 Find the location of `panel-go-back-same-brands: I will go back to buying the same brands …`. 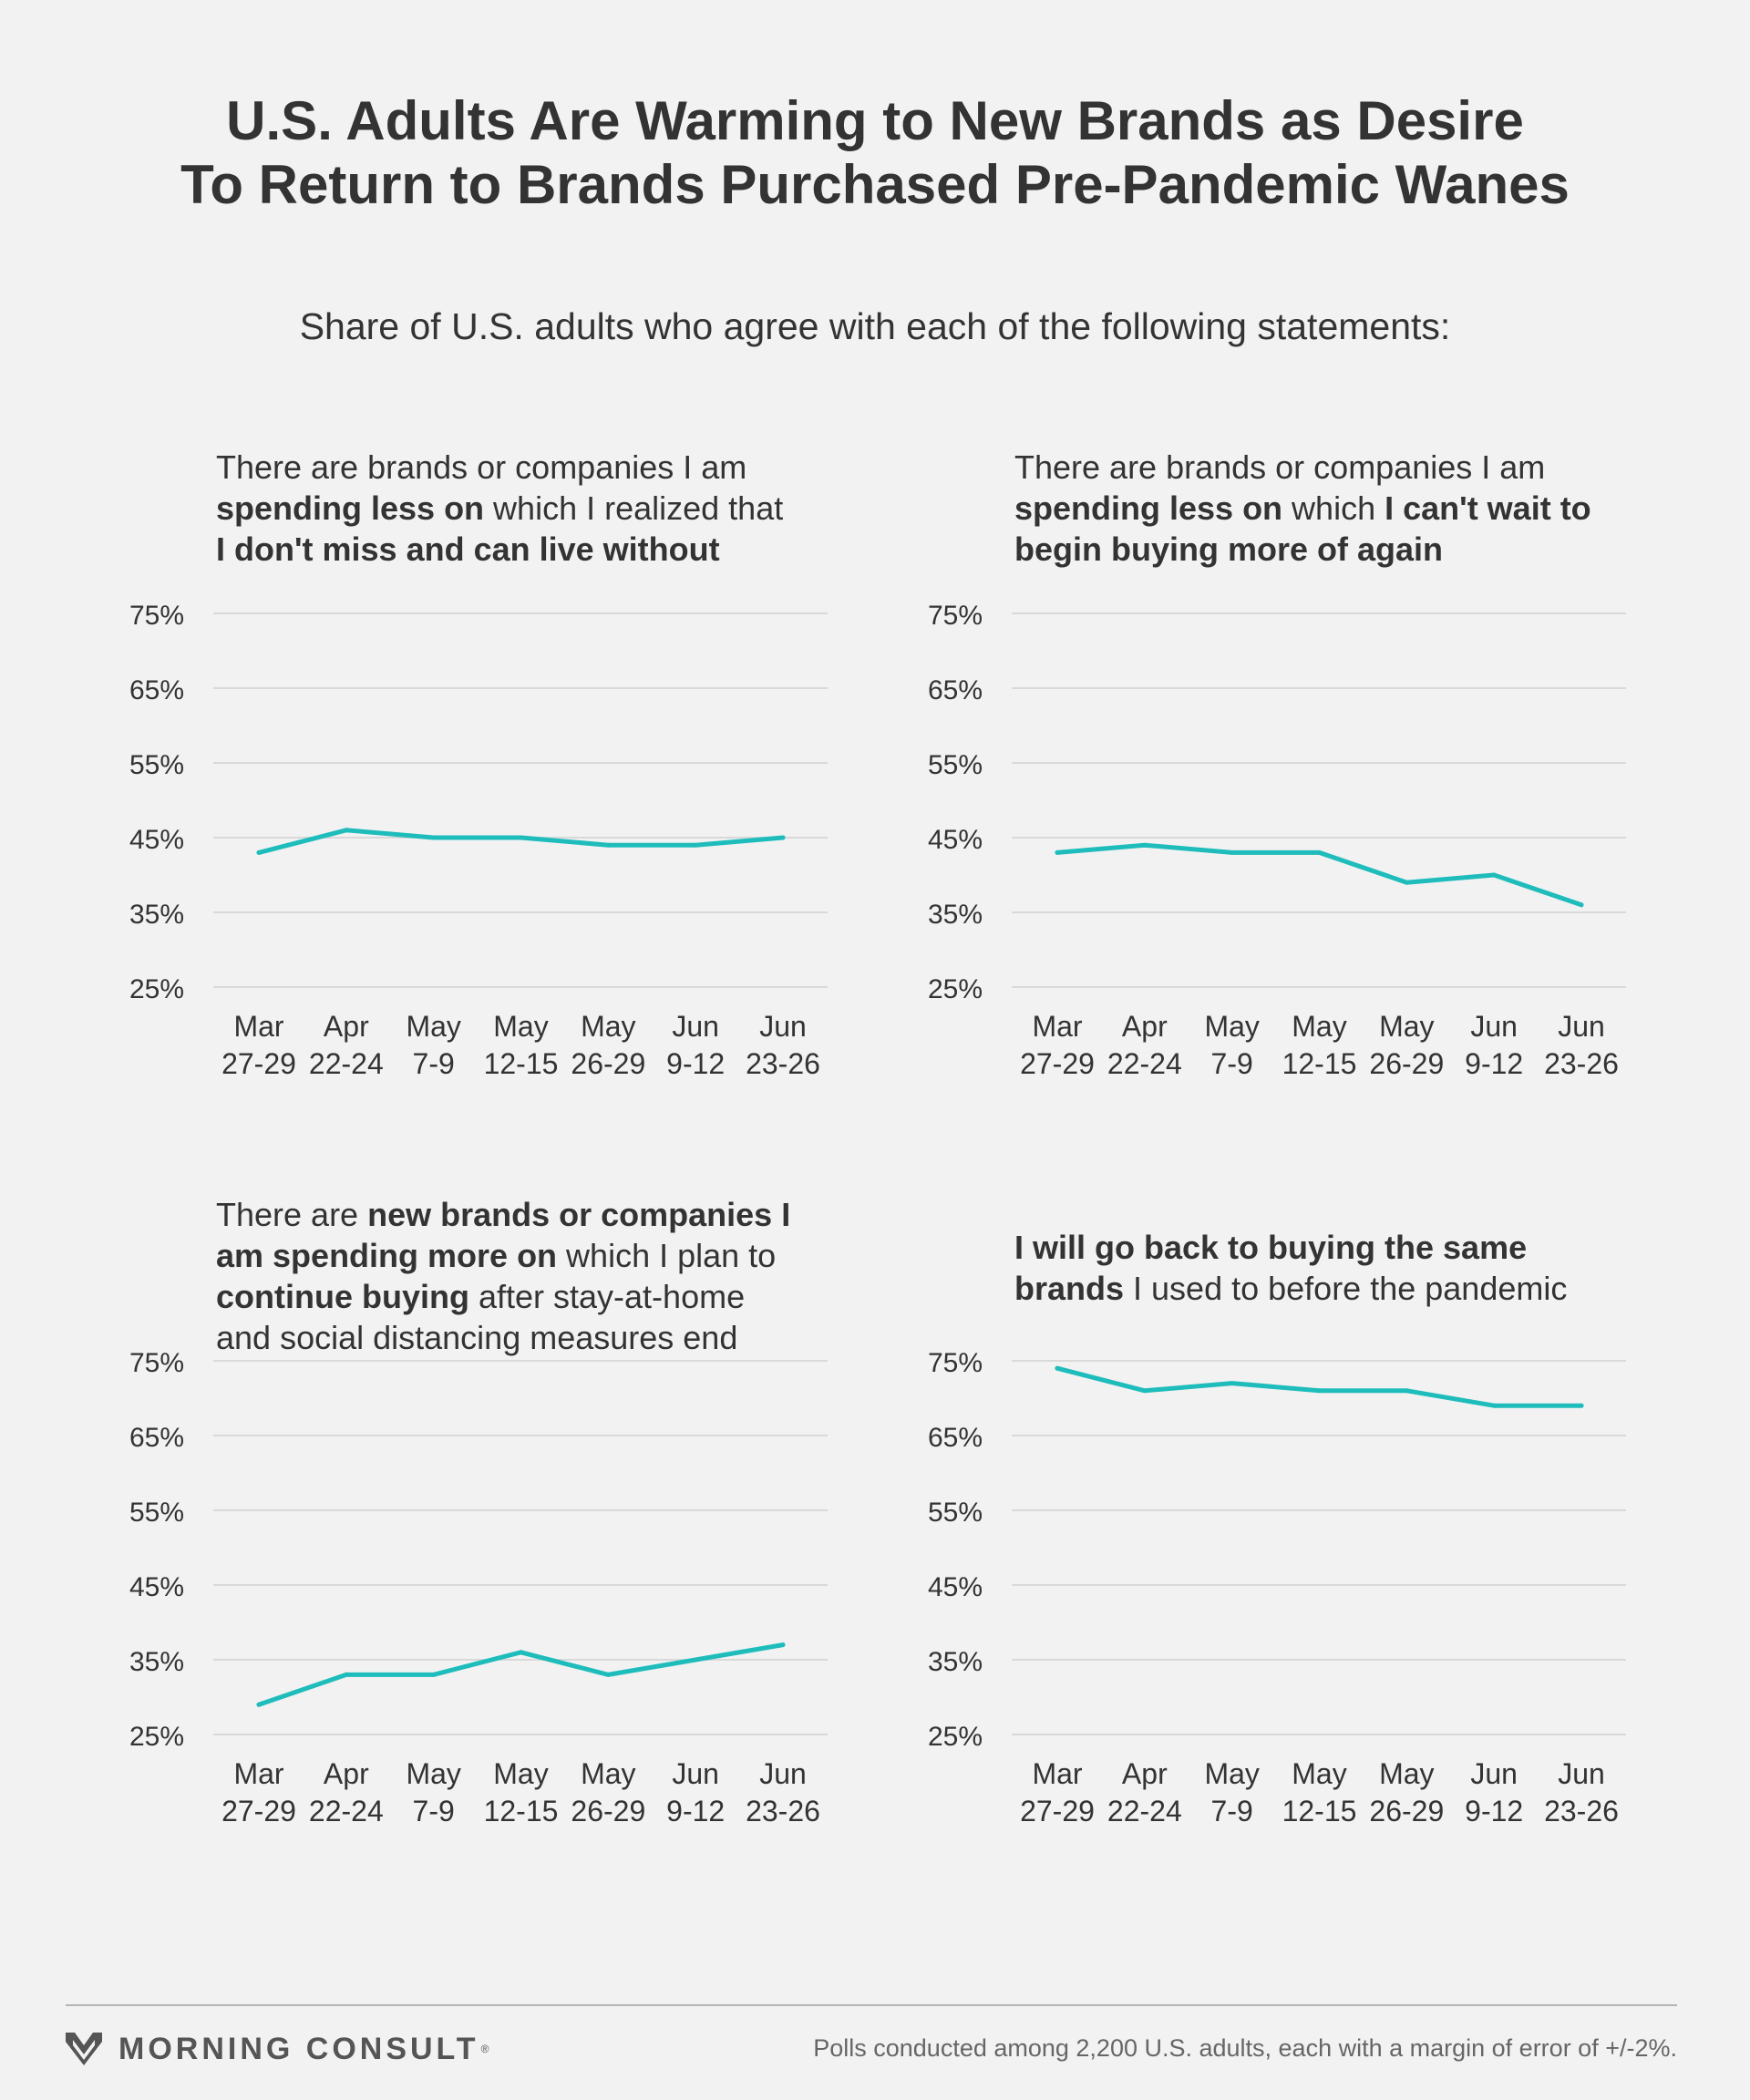

panel-go-back-same-brands: I will go back to buying the same brands … is located at coordinates (1329, 1522).